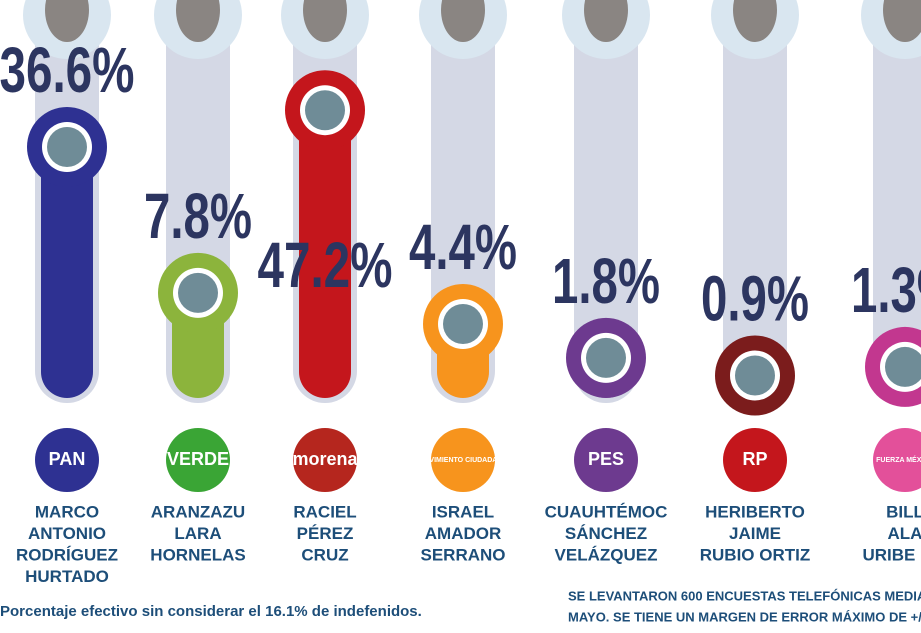 The image size is (921, 633). Describe the element at coordinates (463, 511) in the screenshot. I see `candidate-name: ISRAEL` at that location.